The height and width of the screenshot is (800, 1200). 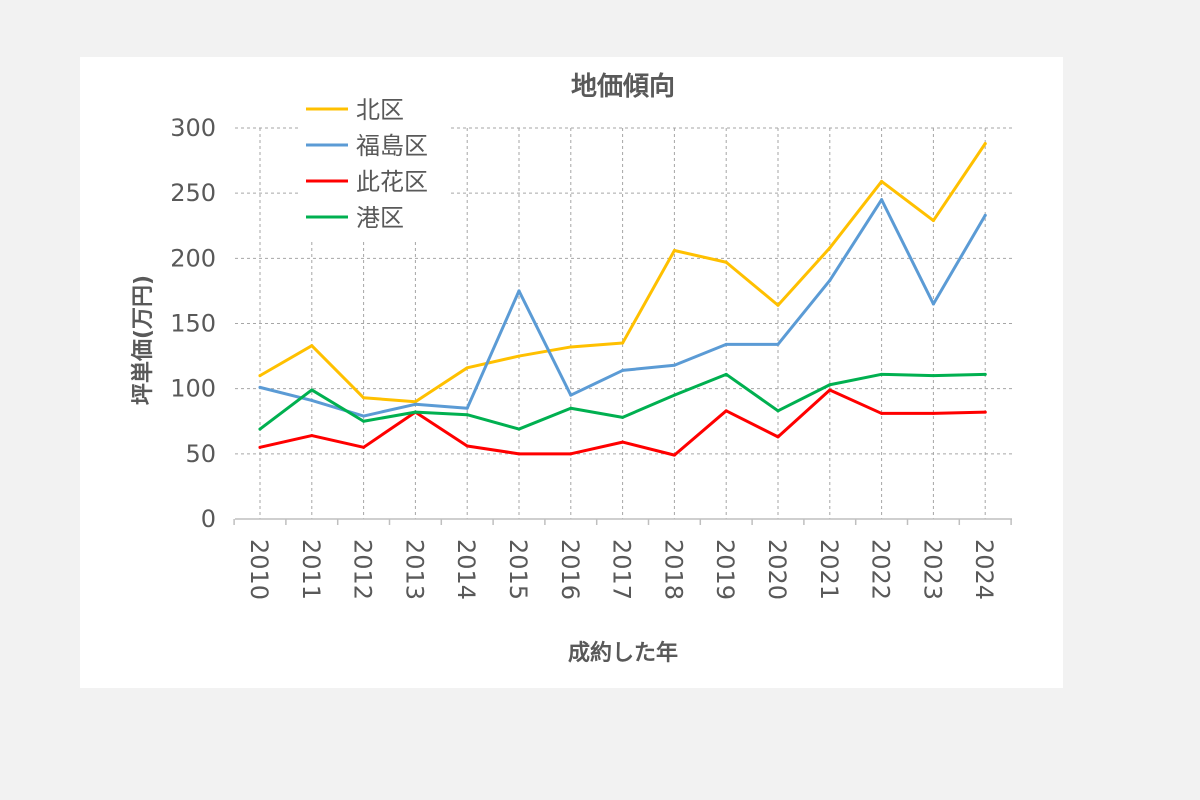 What do you see at coordinates (622, 521) in the screenshot?
I see `axis-layer` at bounding box center [622, 521].